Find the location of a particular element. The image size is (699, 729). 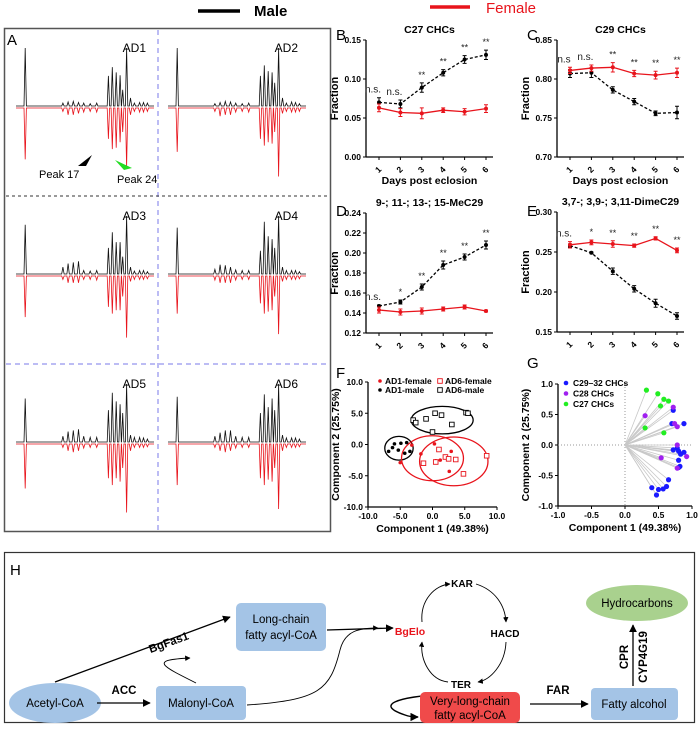

x-tick-label: 4 is located at coordinates (442, 169).